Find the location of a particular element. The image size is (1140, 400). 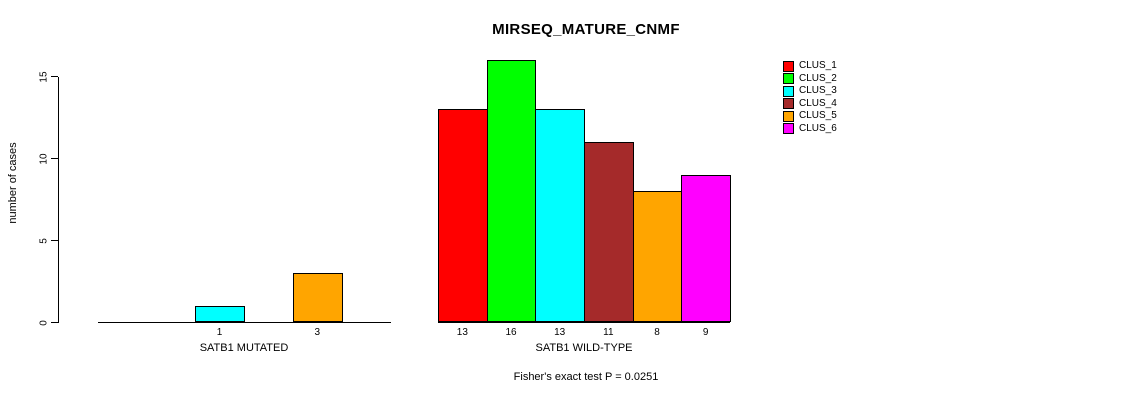

legend-item-label: CLUS_6 is located at coordinates (818, 128).